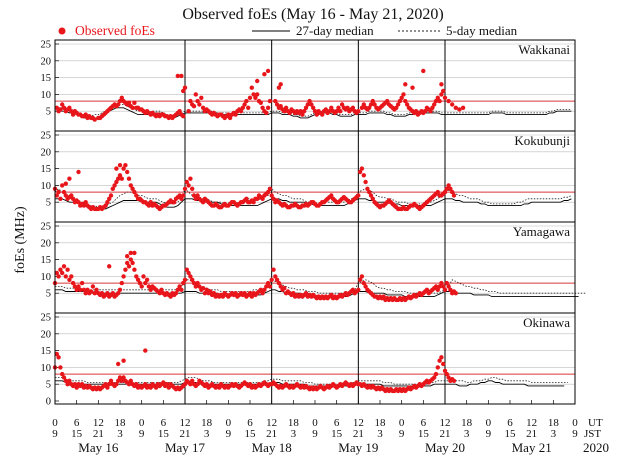 The image size is (640, 457). What do you see at coordinates (272, 447) in the screenshot?
I see `day-label: May 18` at bounding box center [272, 447].